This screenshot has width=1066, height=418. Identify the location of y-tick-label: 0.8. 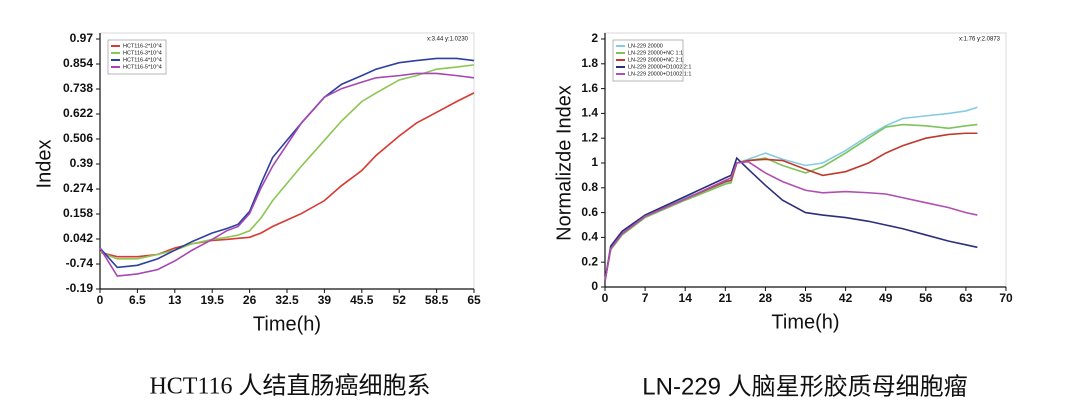
(589, 187).